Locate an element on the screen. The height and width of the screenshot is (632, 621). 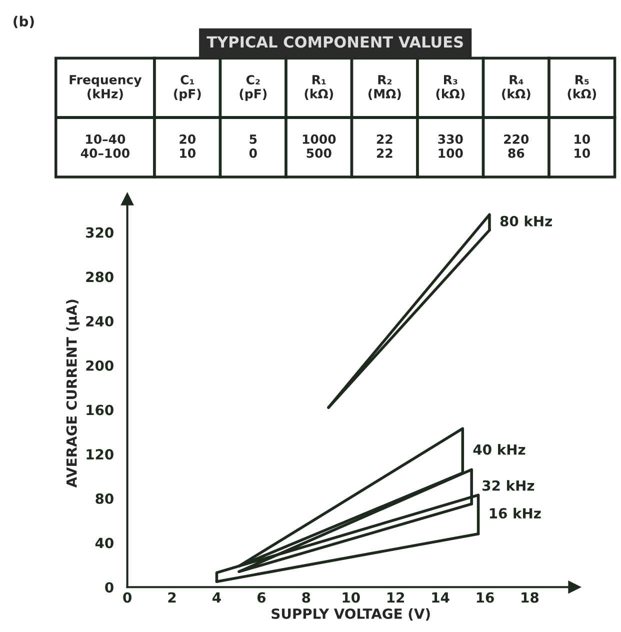
x-axis-title: SUPPLY VOLTAGE (V) is located at coordinates (351, 614).